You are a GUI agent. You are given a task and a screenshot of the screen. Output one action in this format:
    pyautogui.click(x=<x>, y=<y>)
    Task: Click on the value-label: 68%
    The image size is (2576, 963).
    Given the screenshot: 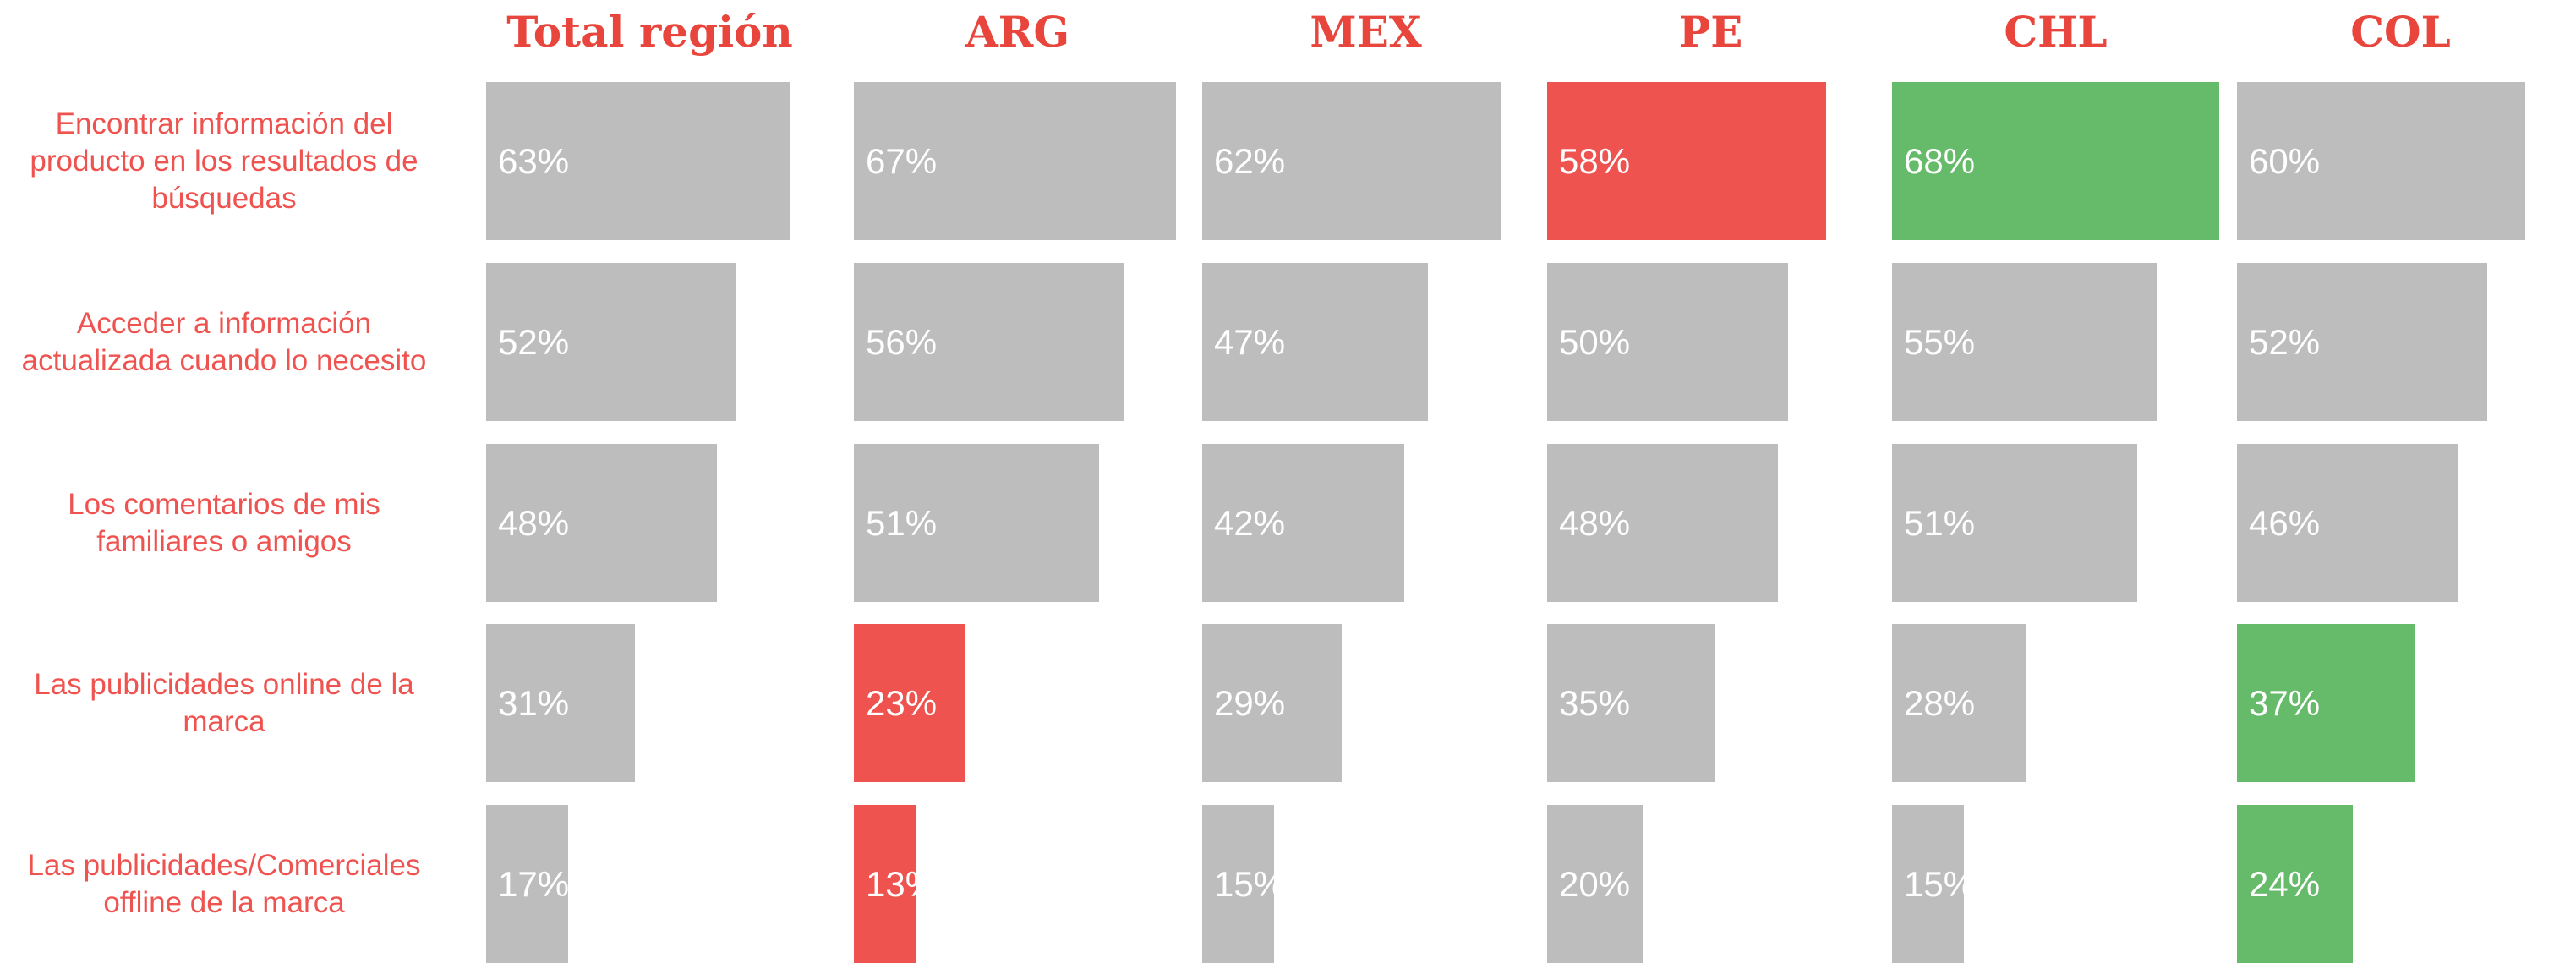 What is the action you would take?
    pyautogui.click(x=1940, y=160)
    